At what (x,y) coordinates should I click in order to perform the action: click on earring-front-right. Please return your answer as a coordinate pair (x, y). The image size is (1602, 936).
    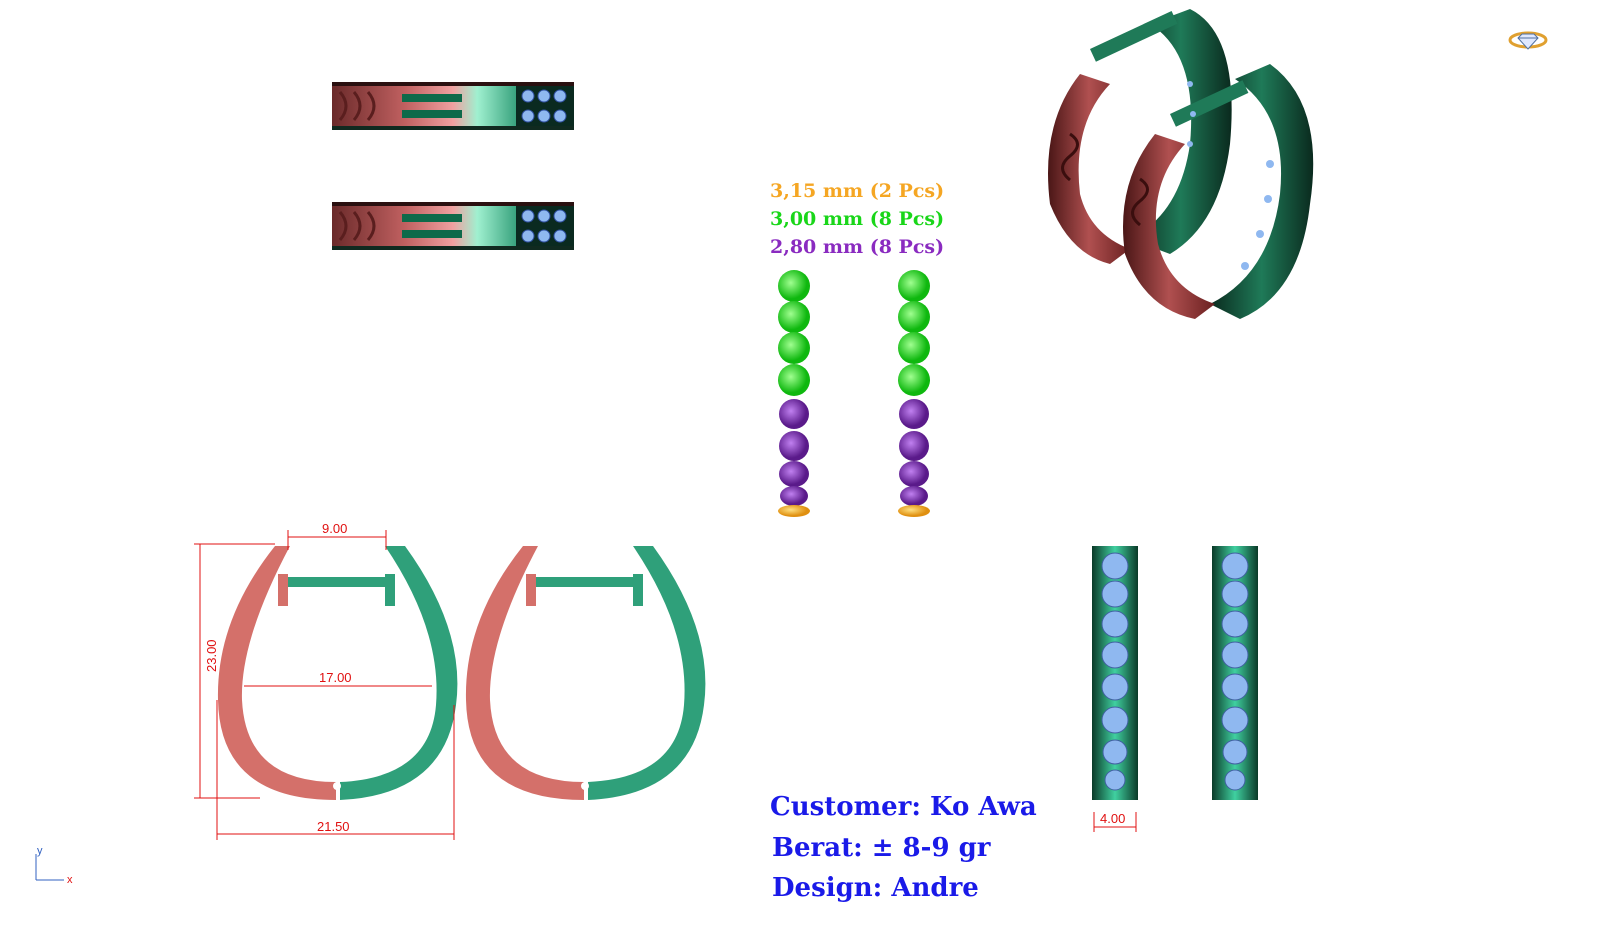
    Looking at the image, I should click on (585, 673).